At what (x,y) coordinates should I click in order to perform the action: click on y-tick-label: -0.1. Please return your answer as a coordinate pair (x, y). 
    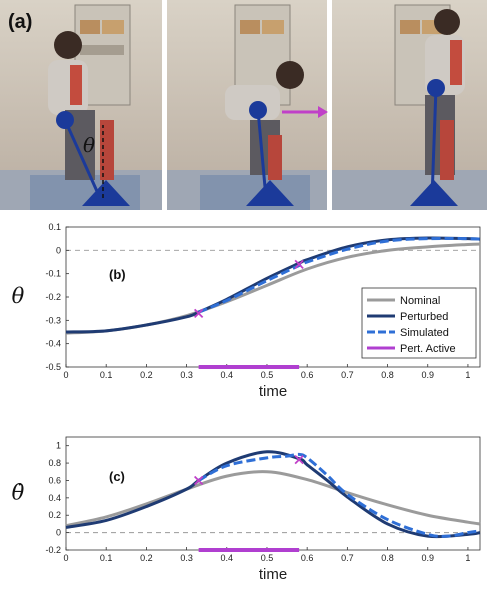
    Looking at the image, I should click on (53, 274).